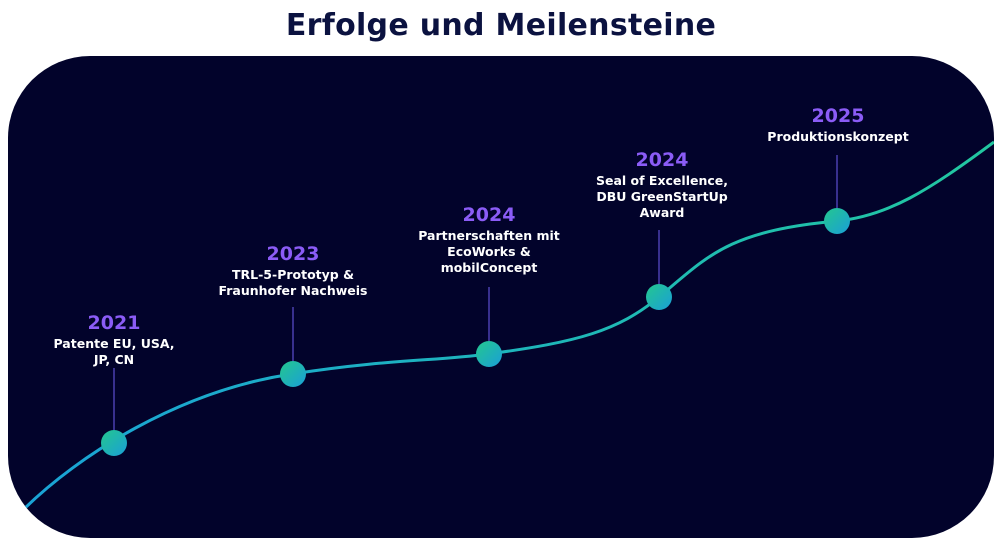 This screenshot has height=545, width=1002. I want to click on page-title: Erfolge und Meilensteine, so click(501, 25).